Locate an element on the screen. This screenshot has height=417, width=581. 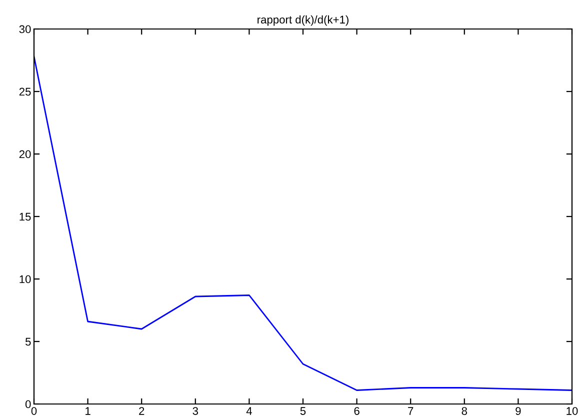
x-tick-label: 5 is located at coordinates (303, 411).